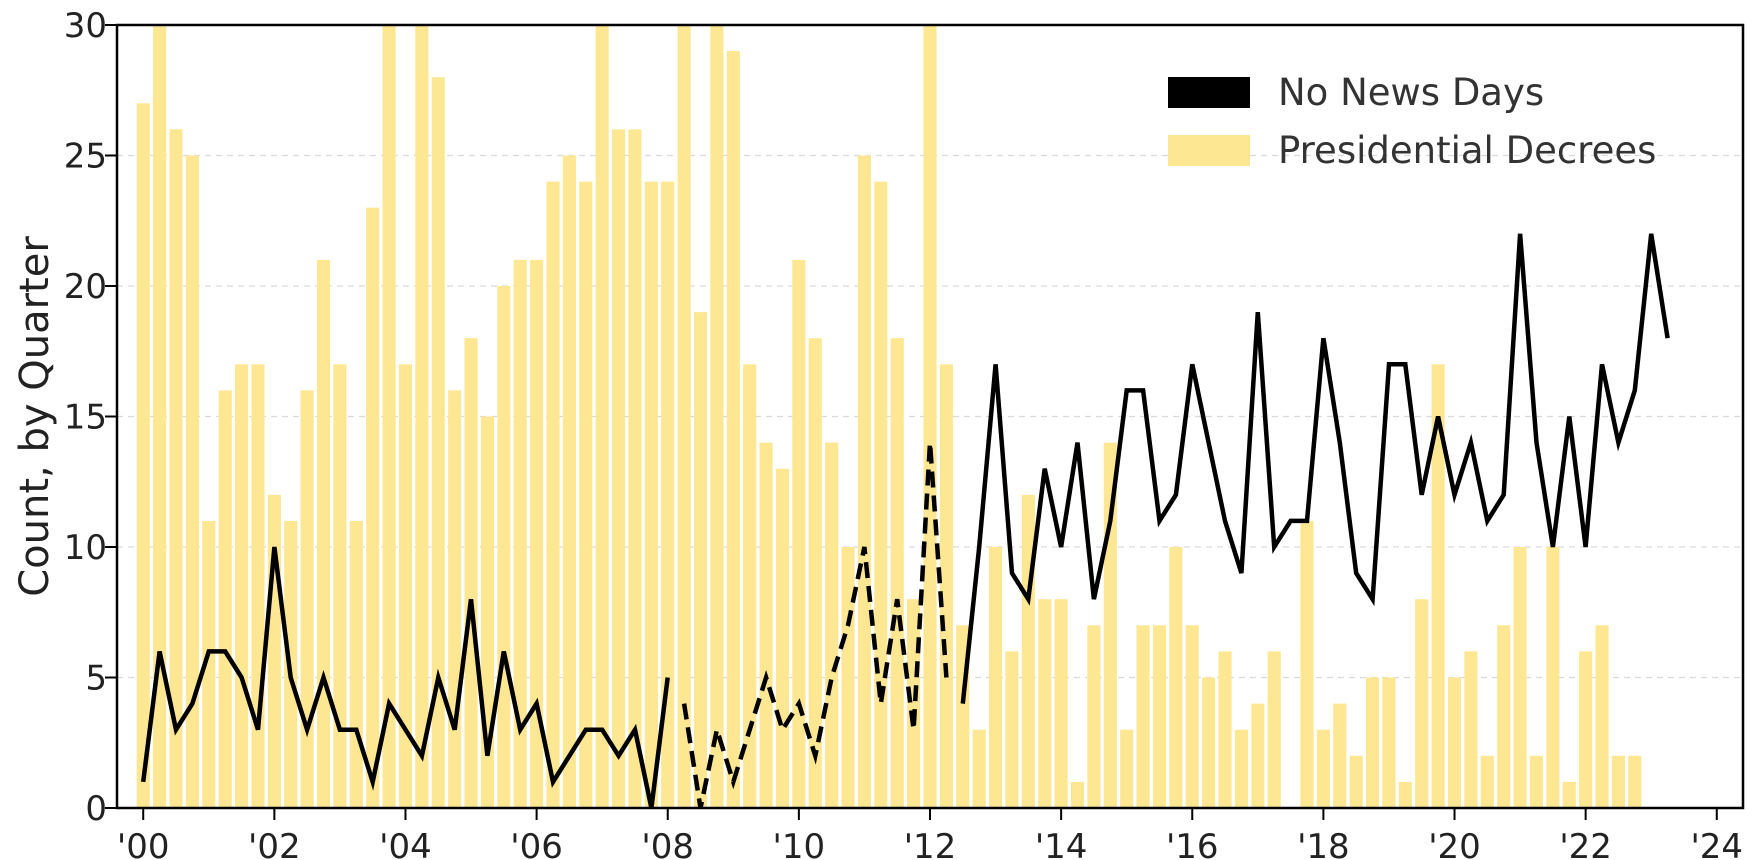  I want to click on x-tick-label: '12, so click(930, 843).